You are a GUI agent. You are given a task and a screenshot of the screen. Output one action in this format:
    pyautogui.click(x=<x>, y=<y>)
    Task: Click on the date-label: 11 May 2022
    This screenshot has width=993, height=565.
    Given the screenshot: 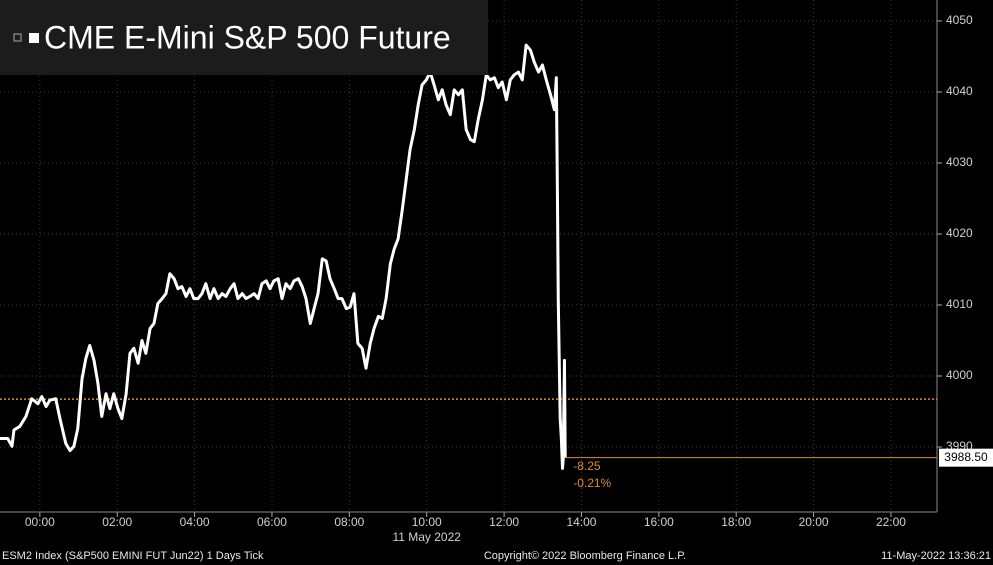 What is the action you would take?
    pyautogui.click(x=426, y=537)
    